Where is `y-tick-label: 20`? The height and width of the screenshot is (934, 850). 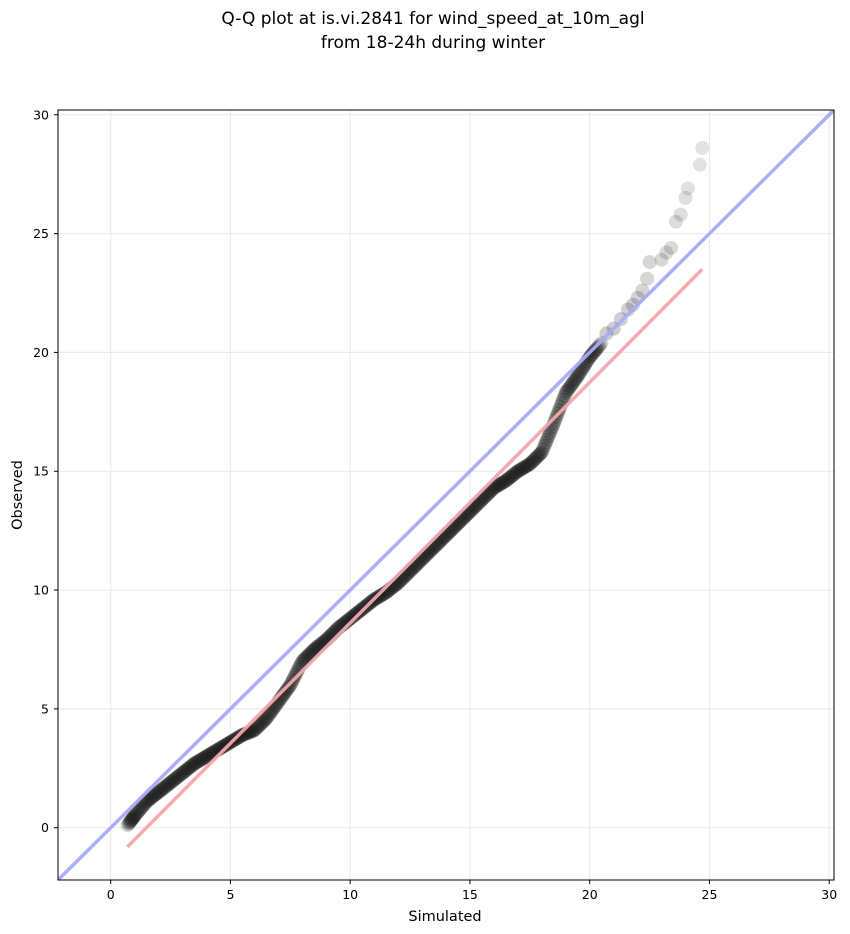 y-tick-label: 20 is located at coordinates (41, 352).